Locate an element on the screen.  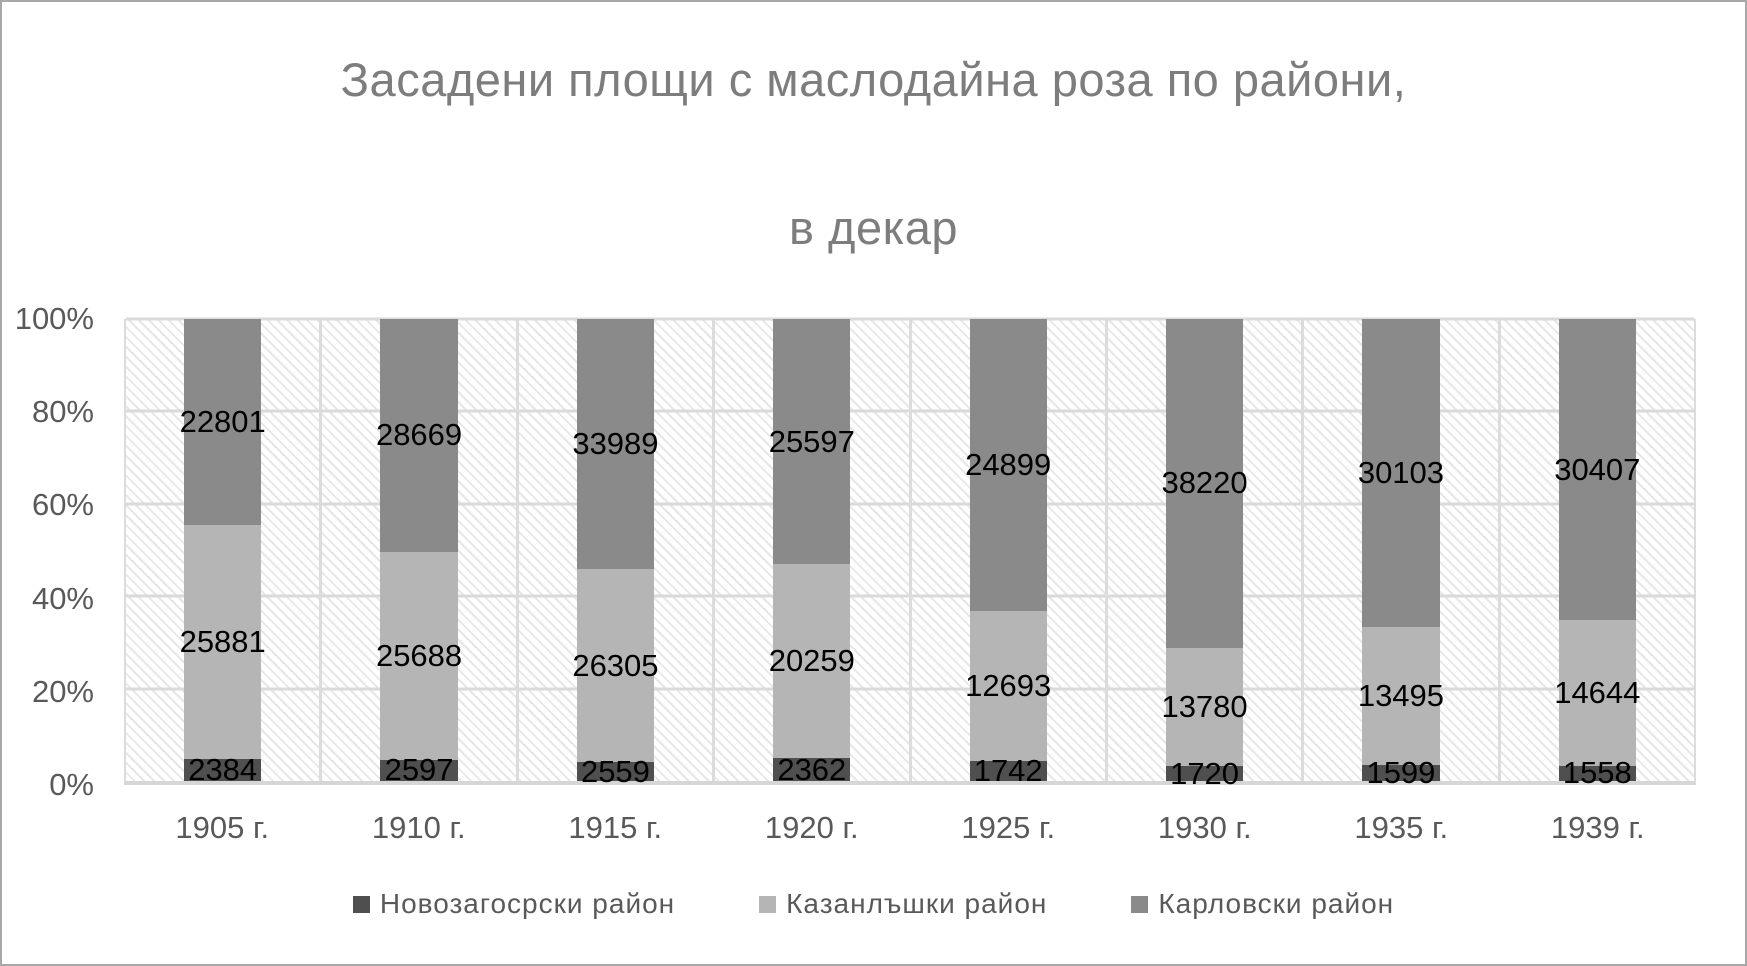
x-axis-label: 1925 г. is located at coordinates (1008, 827).